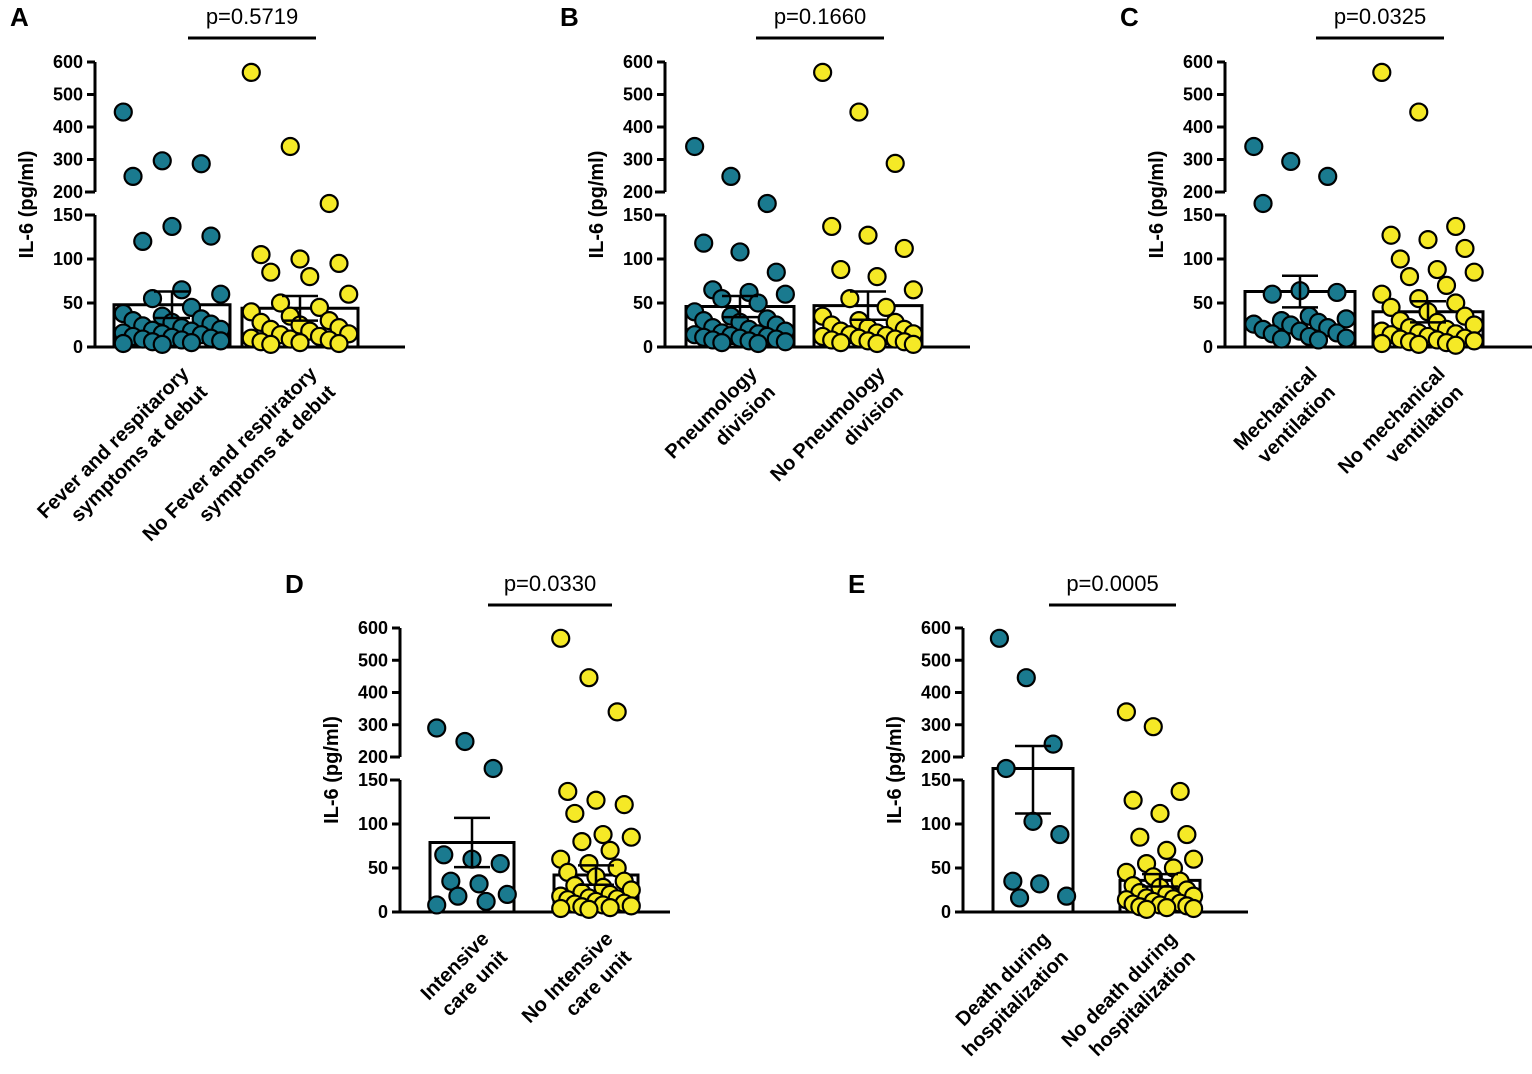  What do you see at coordinates (638, 160) in the screenshot?
I see `panel-b-y-tick-label: 300` at bounding box center [638, 160].